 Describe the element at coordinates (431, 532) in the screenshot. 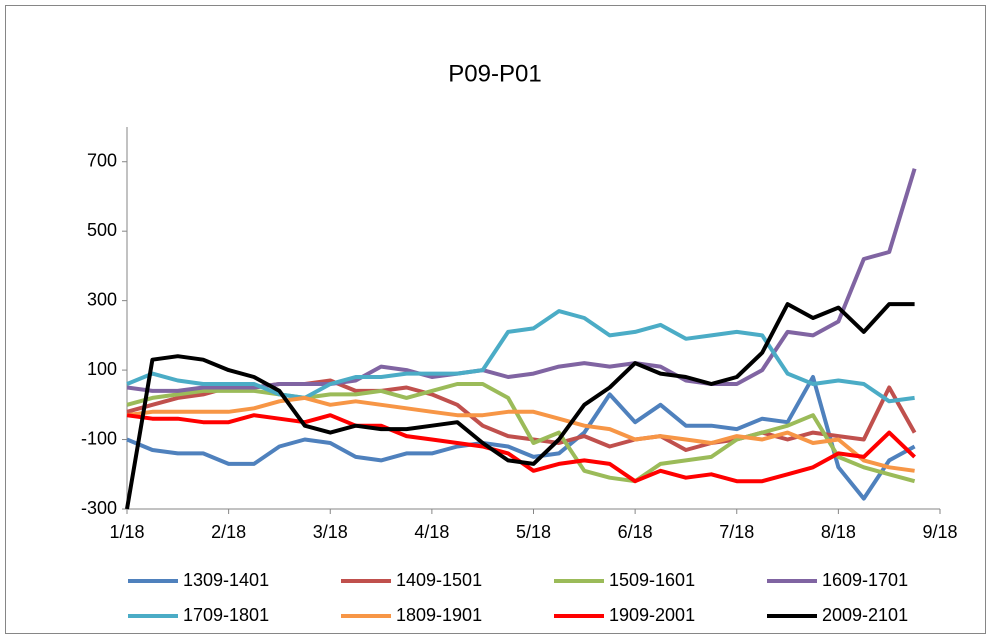

I see `x-tick-label: 4/18` at that location.